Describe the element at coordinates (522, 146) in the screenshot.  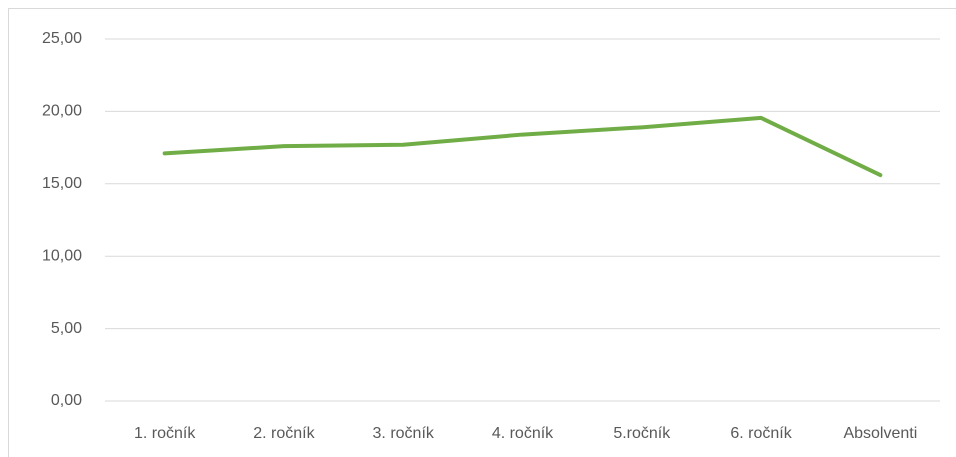
I see `series-line` at that location.